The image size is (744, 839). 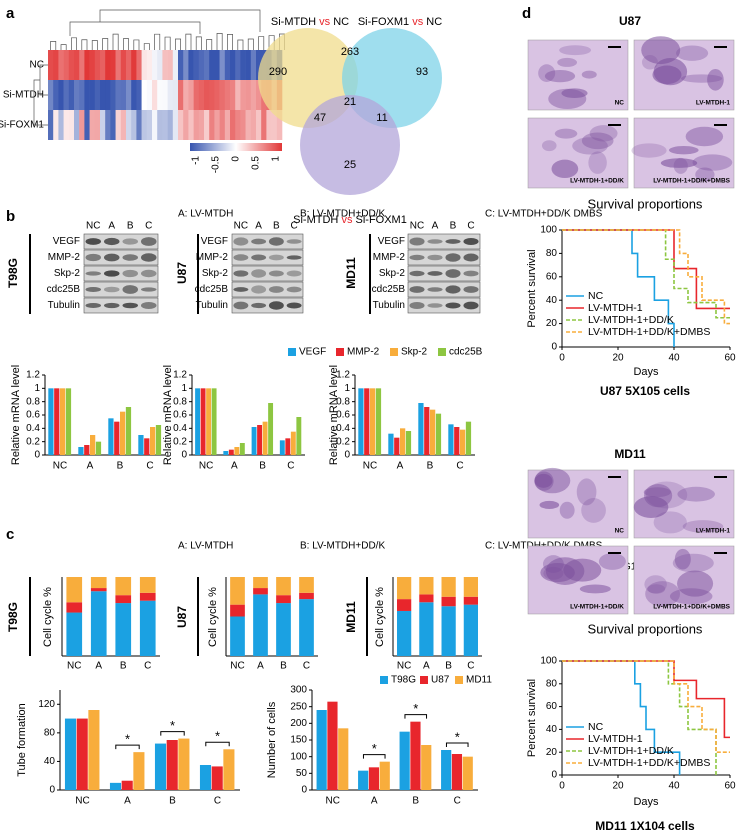 I want to click on venn-title-part: Si-MTDH, so click(x=293, y=22).